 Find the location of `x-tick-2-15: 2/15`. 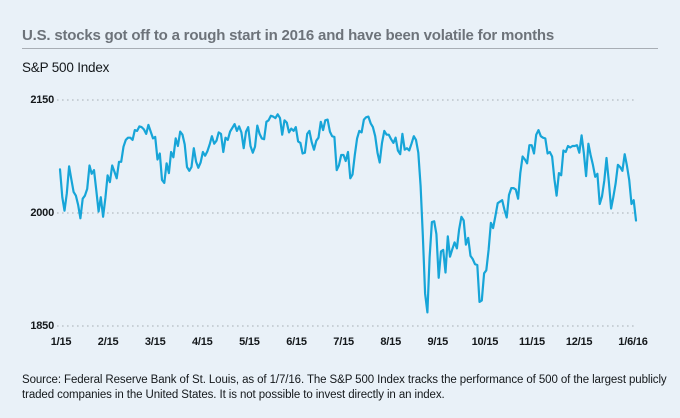

x-tick-2-15: 2/15 is located at coordinates (108, 342).